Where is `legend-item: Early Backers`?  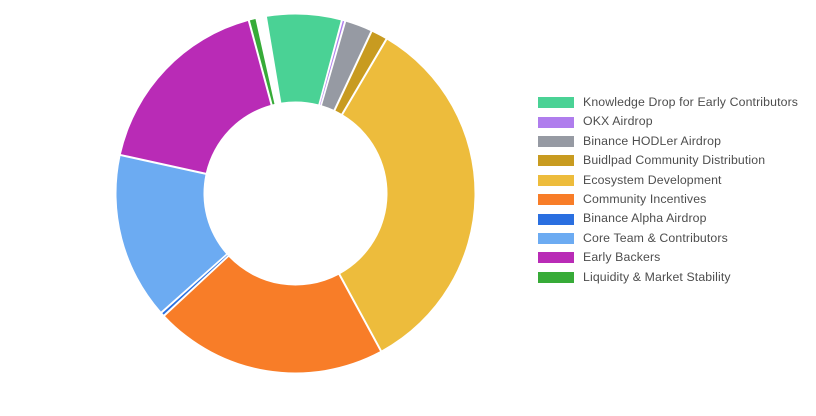
legend-item: Early Backers is located at coordinates (673, 257).